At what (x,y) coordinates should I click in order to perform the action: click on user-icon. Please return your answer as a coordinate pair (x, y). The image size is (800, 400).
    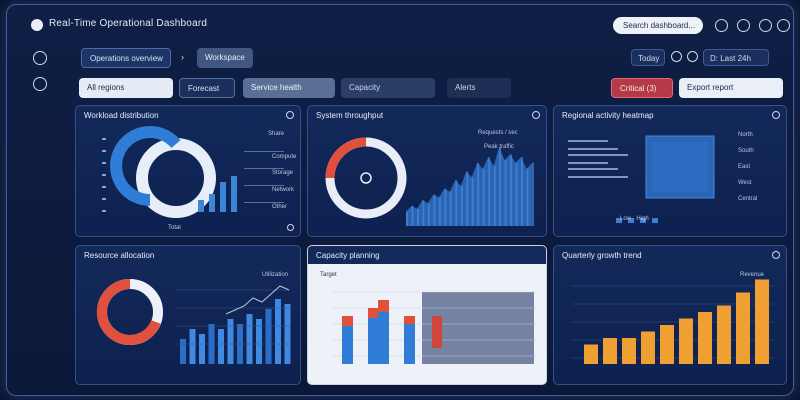
    Looking at the image, I should click on (765, 25).